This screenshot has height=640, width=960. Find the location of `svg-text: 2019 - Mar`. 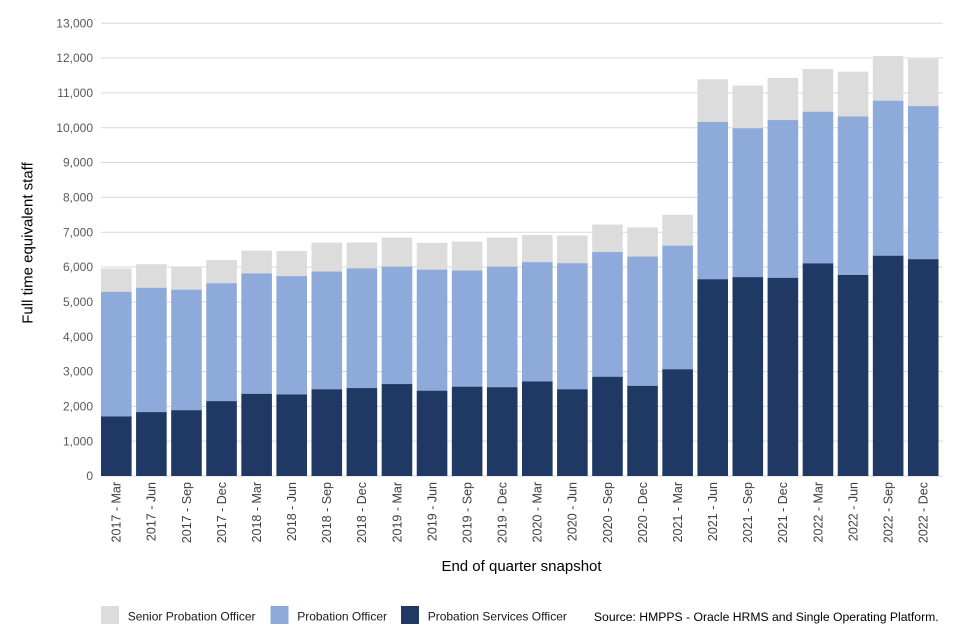

svg-text: 2019 - Mar is located at coordinates (397, 512).